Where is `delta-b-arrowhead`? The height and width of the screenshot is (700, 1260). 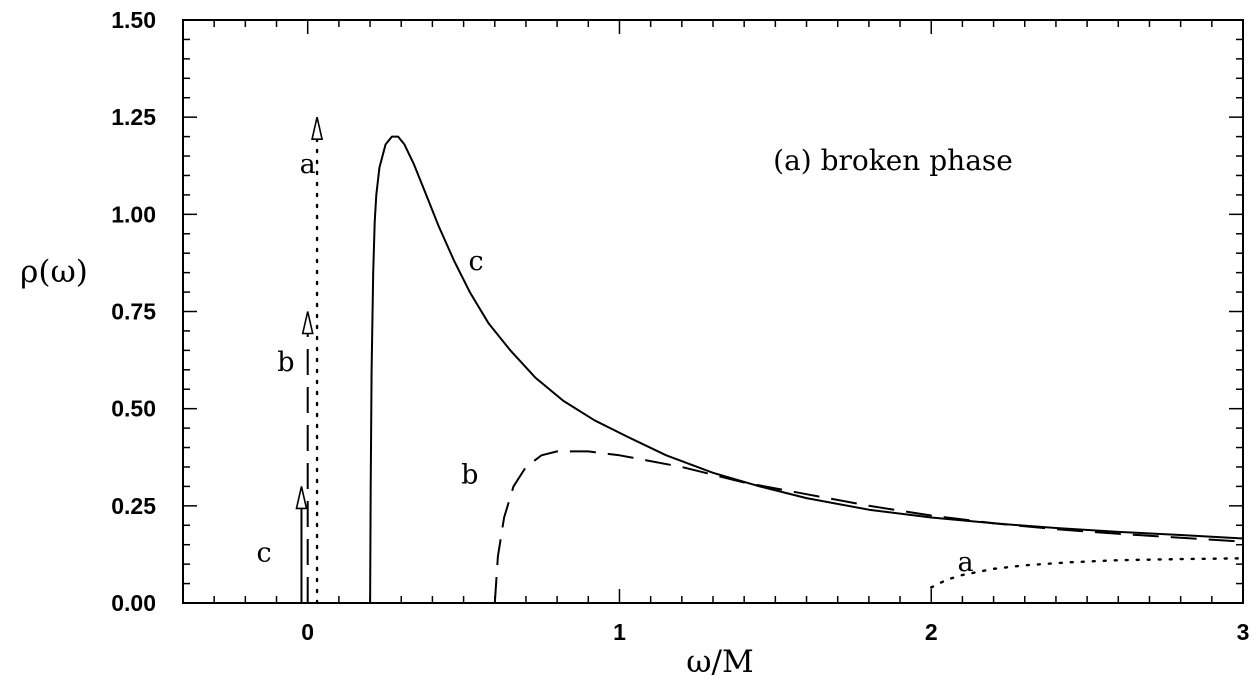
delta-b-arrowhead is located at coordinates (307, 323).